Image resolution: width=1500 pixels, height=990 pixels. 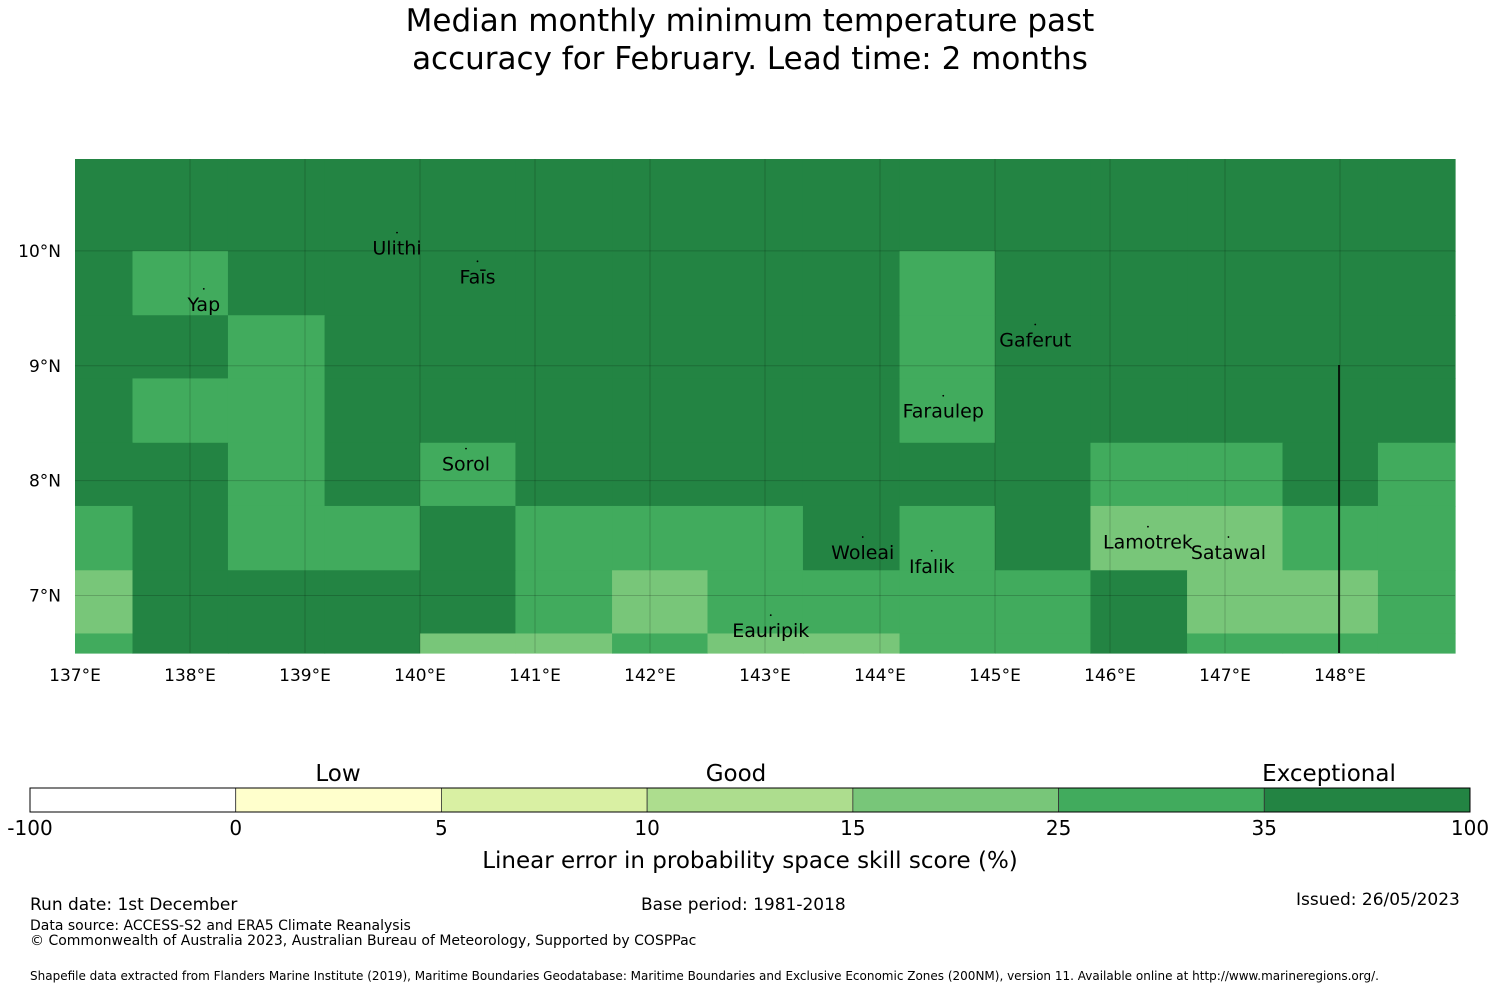 What do you see at coordinates (1228, 553) in the screenshot?
I see `island-label: Satawal` at bounding box center [1228, 553].